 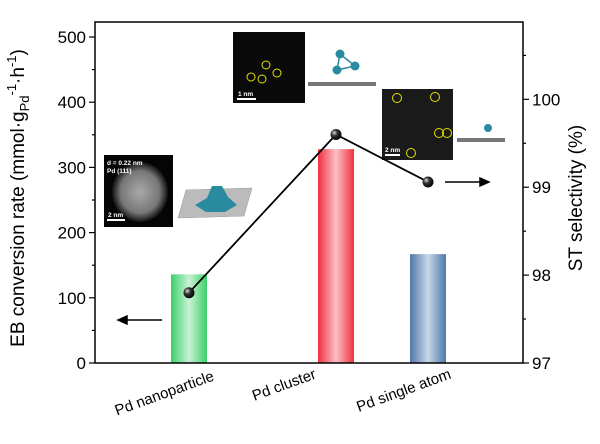 What do you see at coordinates (245, 94) in the screenshot?
I see `cluster-scale: 1 nm` at bounding box center [245, 94].